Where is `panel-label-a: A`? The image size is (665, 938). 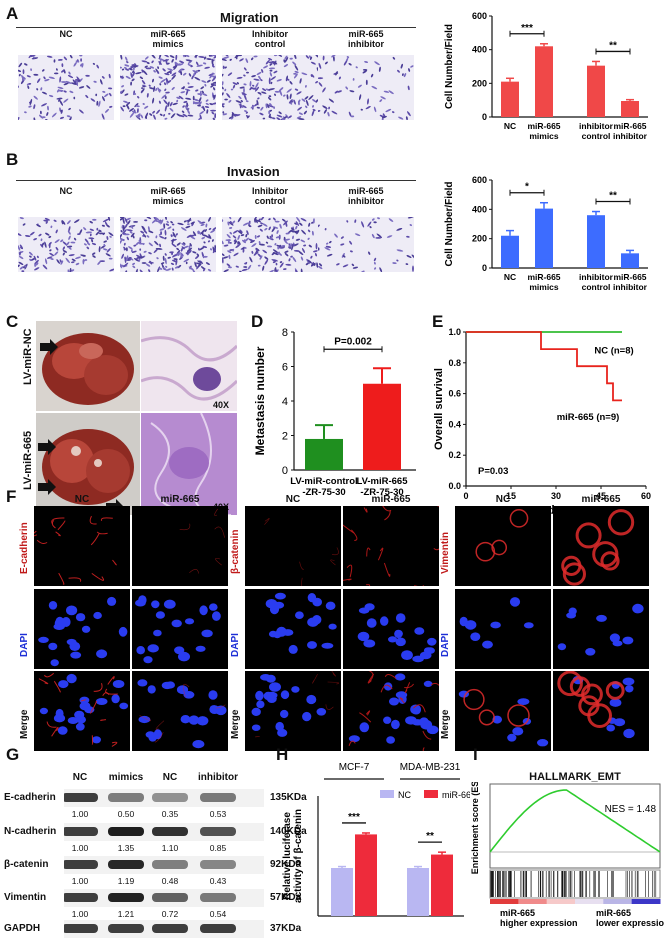
panel-label-a: A is located at coordinates (12, 14).